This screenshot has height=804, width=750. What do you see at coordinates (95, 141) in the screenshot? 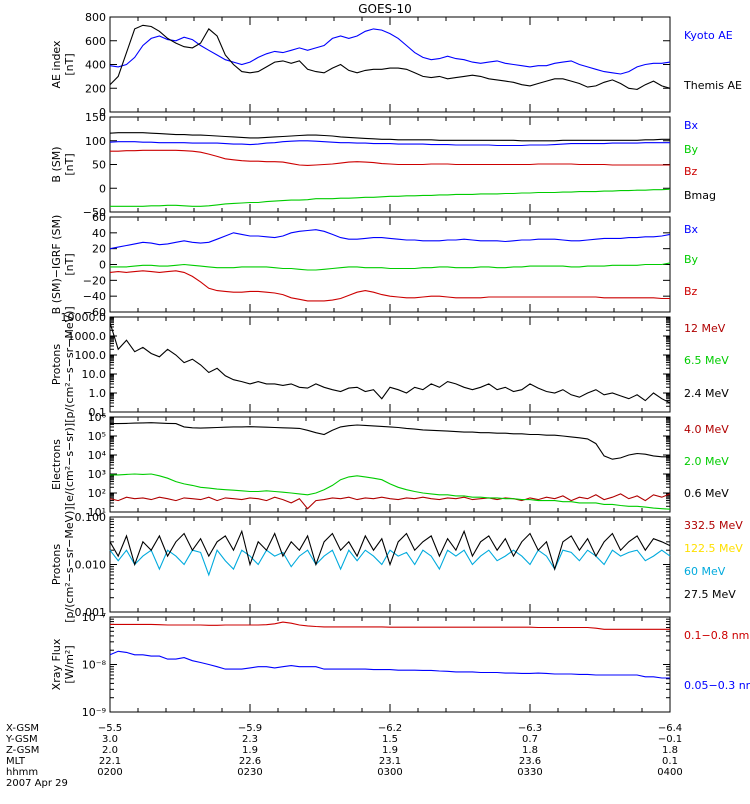
I see `y-tick-label: 100` at bounding box center [95, 141].